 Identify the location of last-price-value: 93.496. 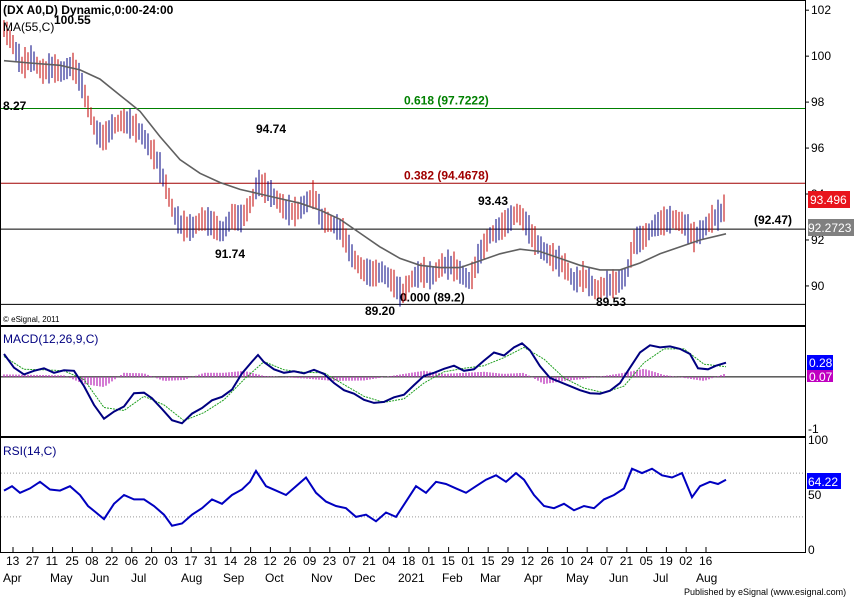
(828, 200).